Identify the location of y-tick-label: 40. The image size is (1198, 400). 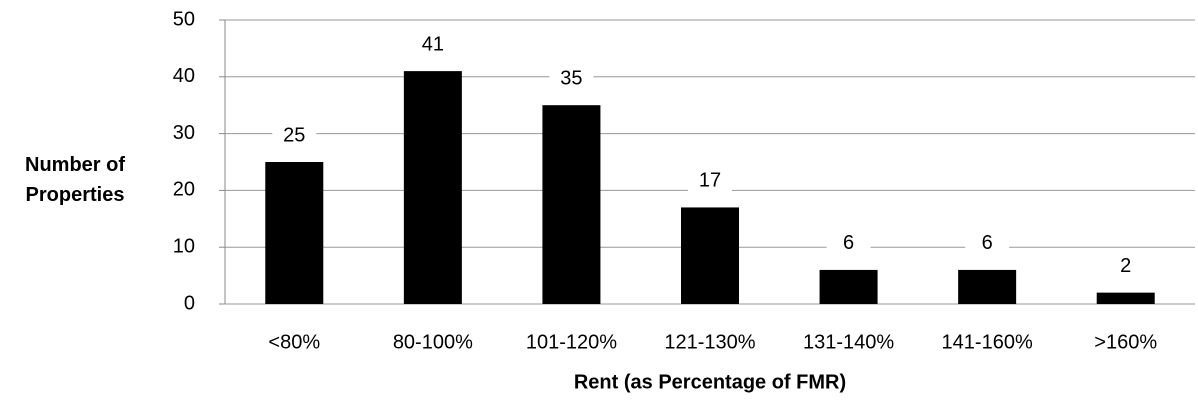
(184, 76).